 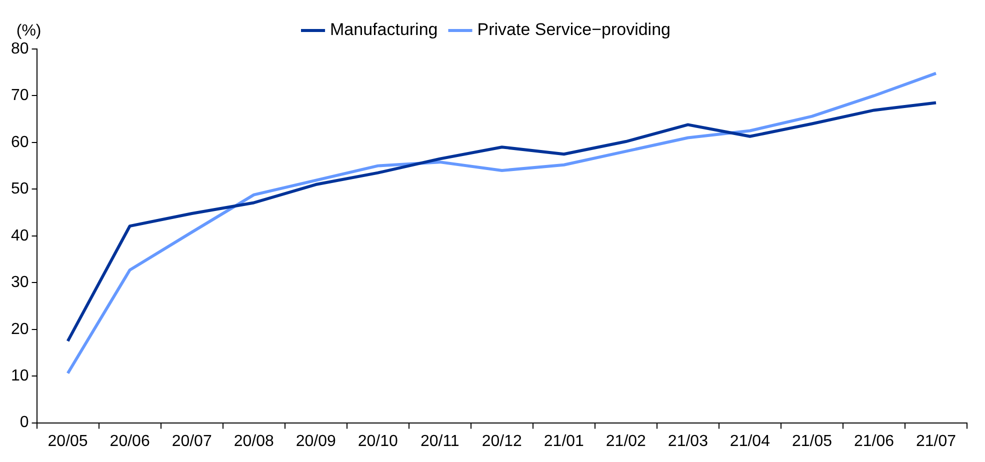 What do you see at coordinates (812, 441) in the screenshot?
I see `x-tick-label: 21/05` at bounding box center [812, 441].